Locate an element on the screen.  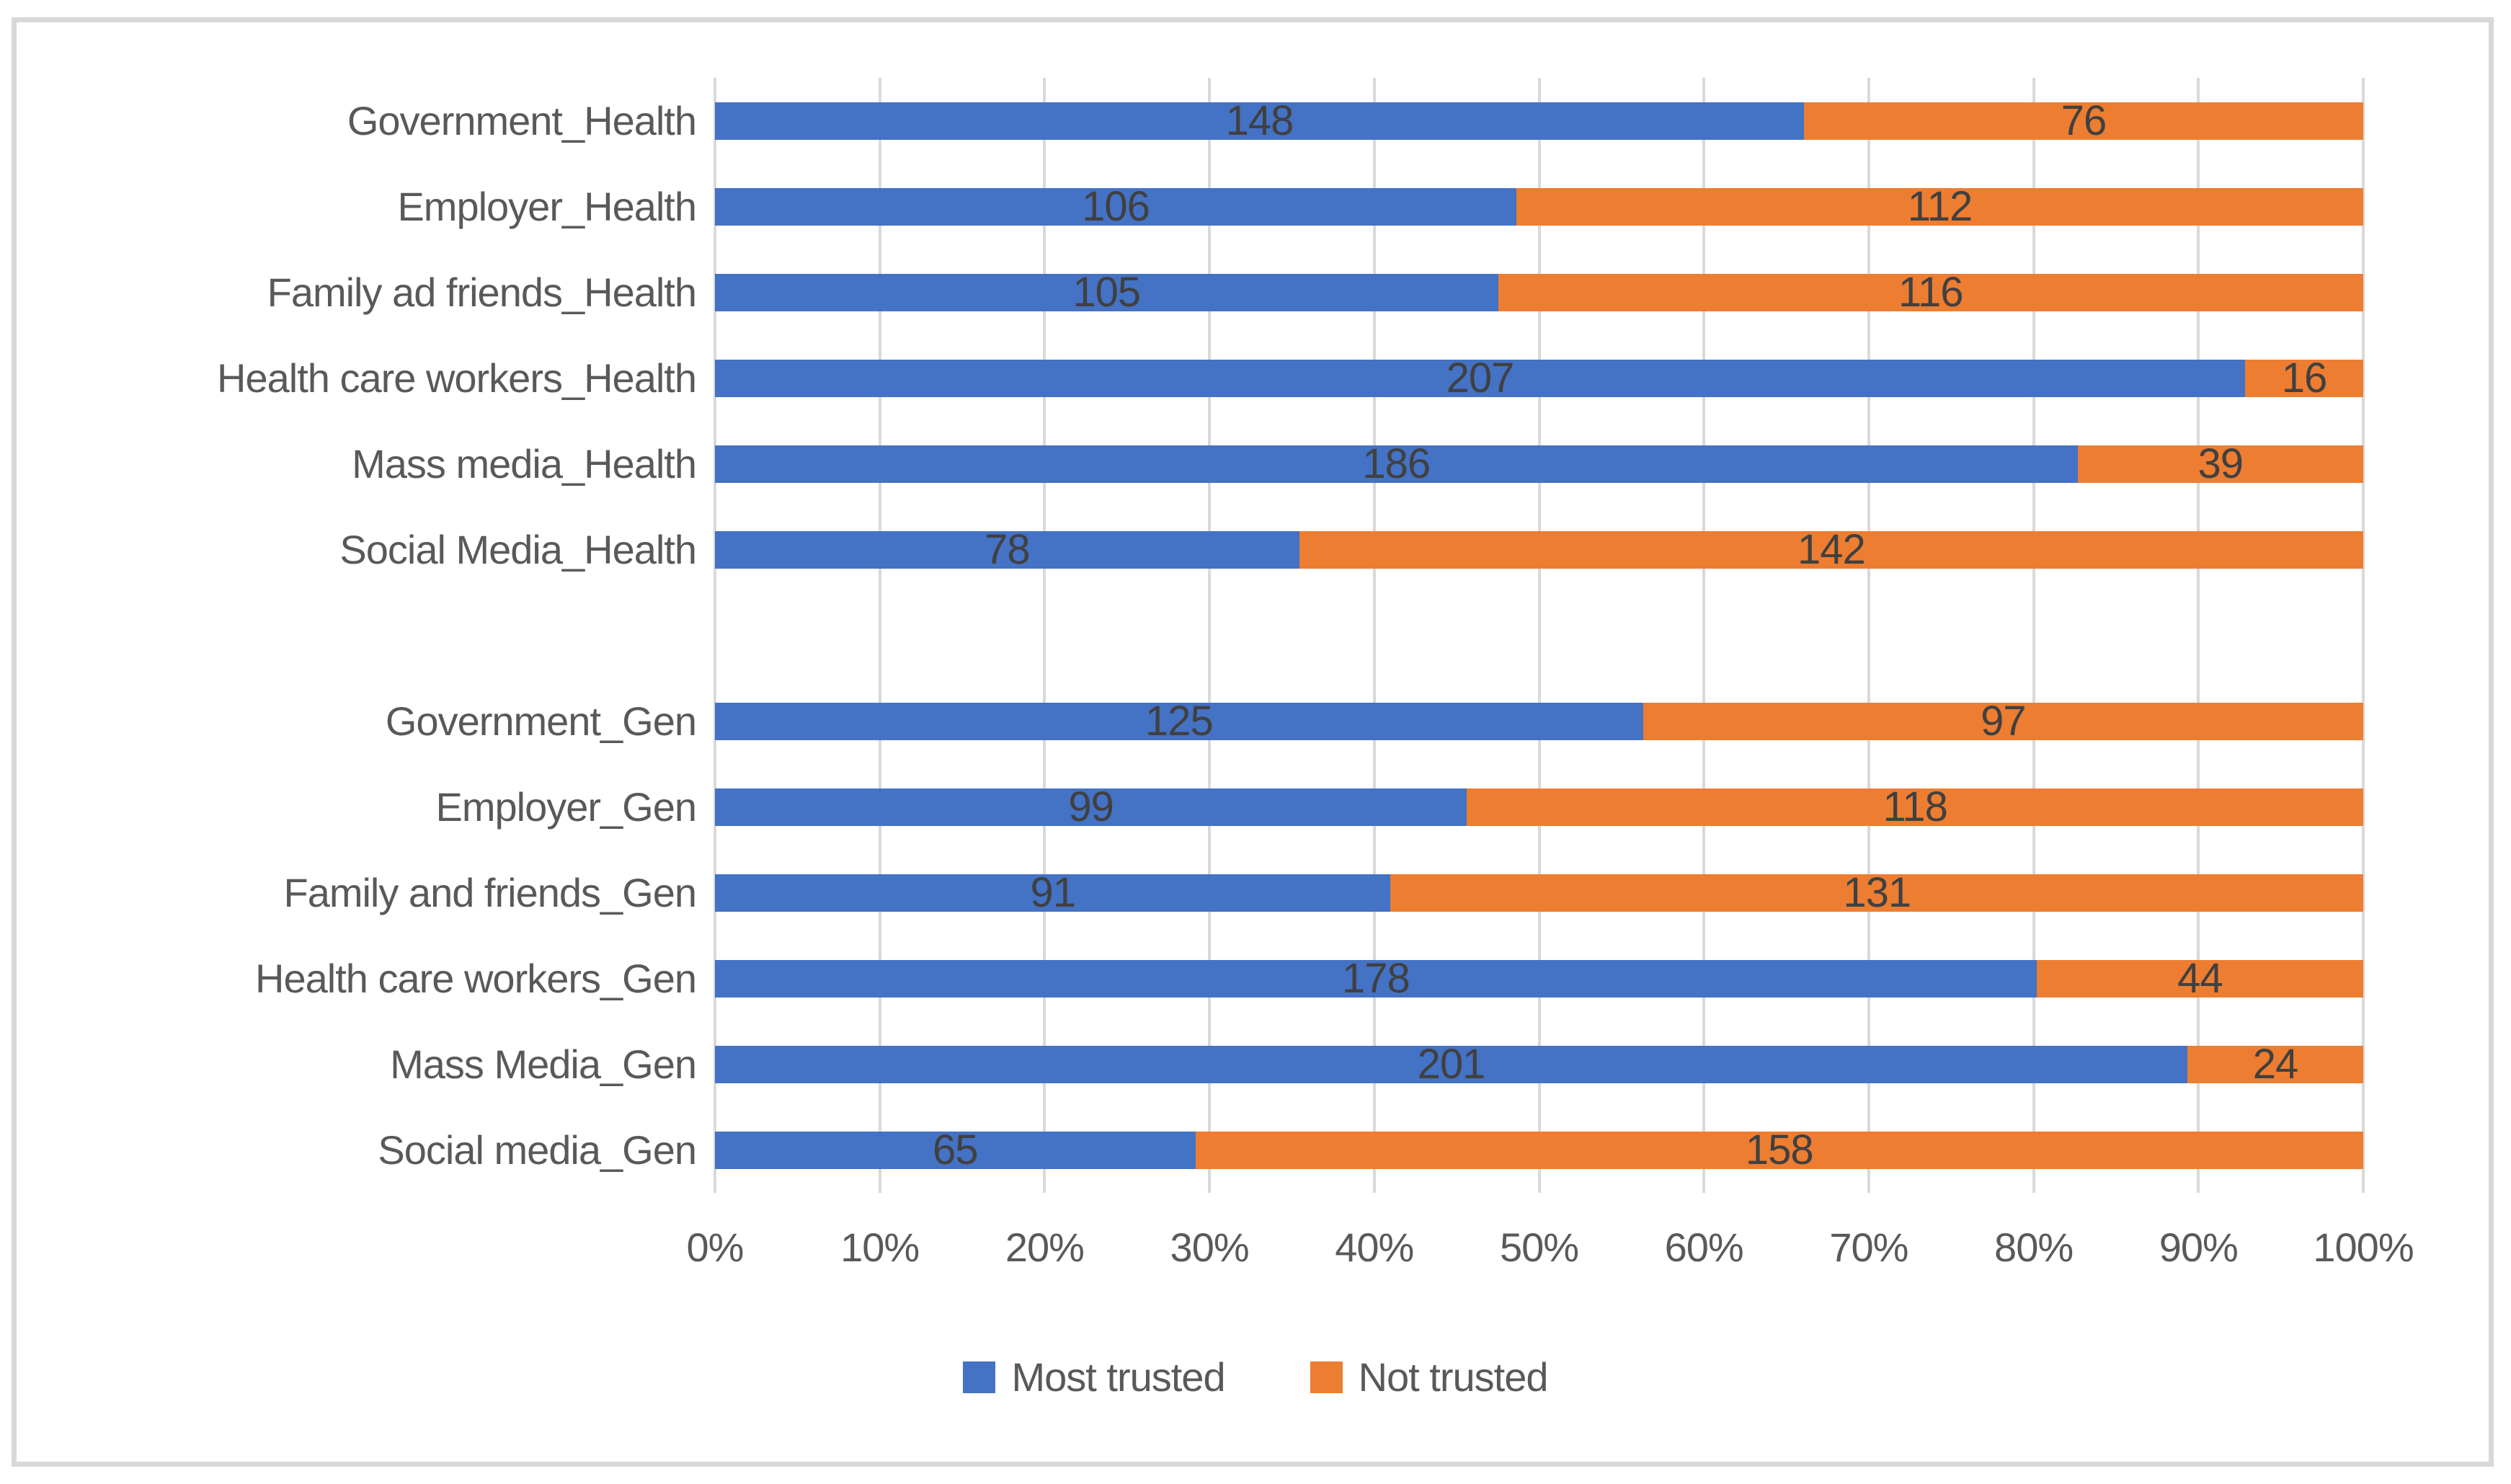
x-axis-tick: 80% is located at coordinates (2034, 1248).